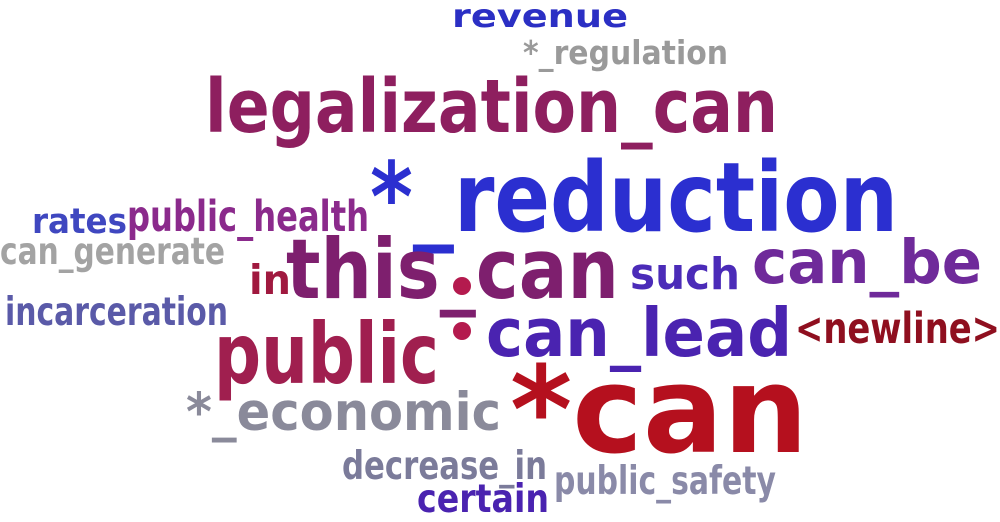 The height and width of the screenshot is (522, 1000). I want to click on word-newline: <newline>, so click(897, 329).